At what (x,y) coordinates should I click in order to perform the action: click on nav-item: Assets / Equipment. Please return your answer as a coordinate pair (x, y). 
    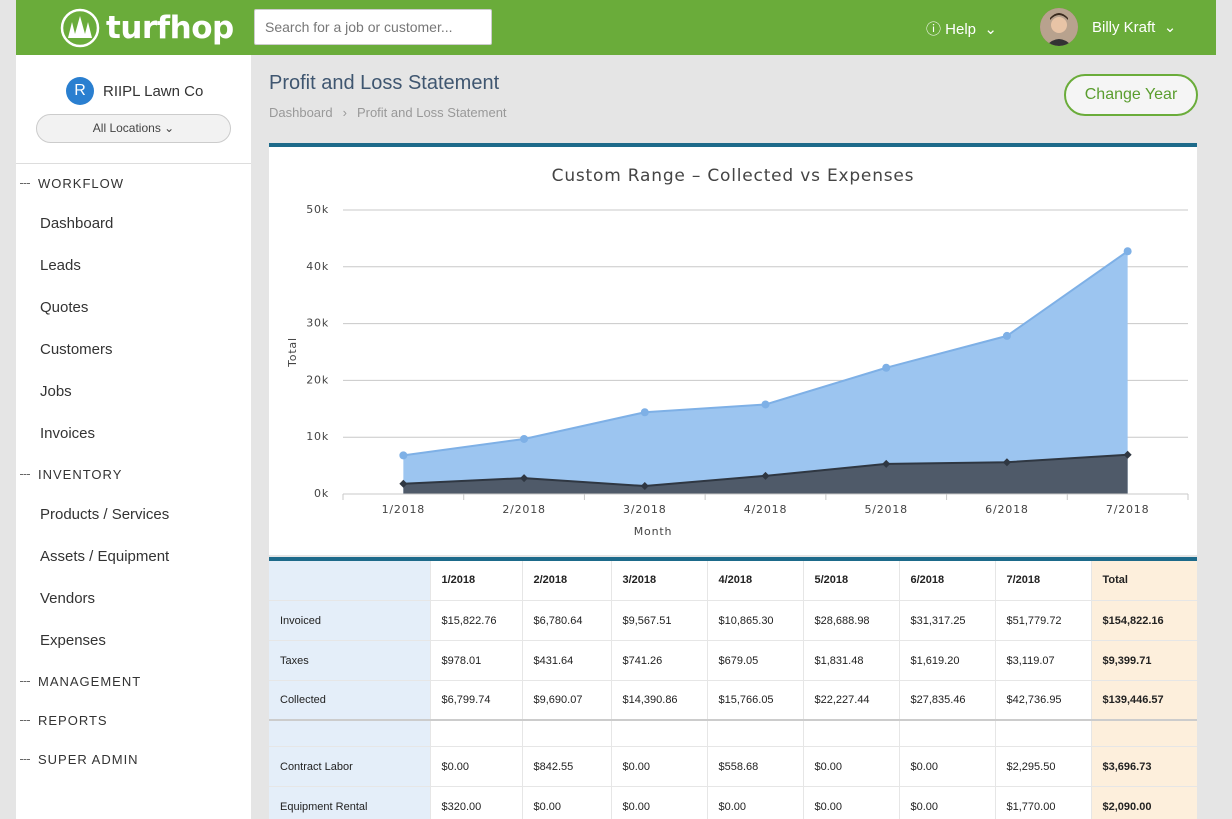
    Looking at the image, I should click on (133, 557).